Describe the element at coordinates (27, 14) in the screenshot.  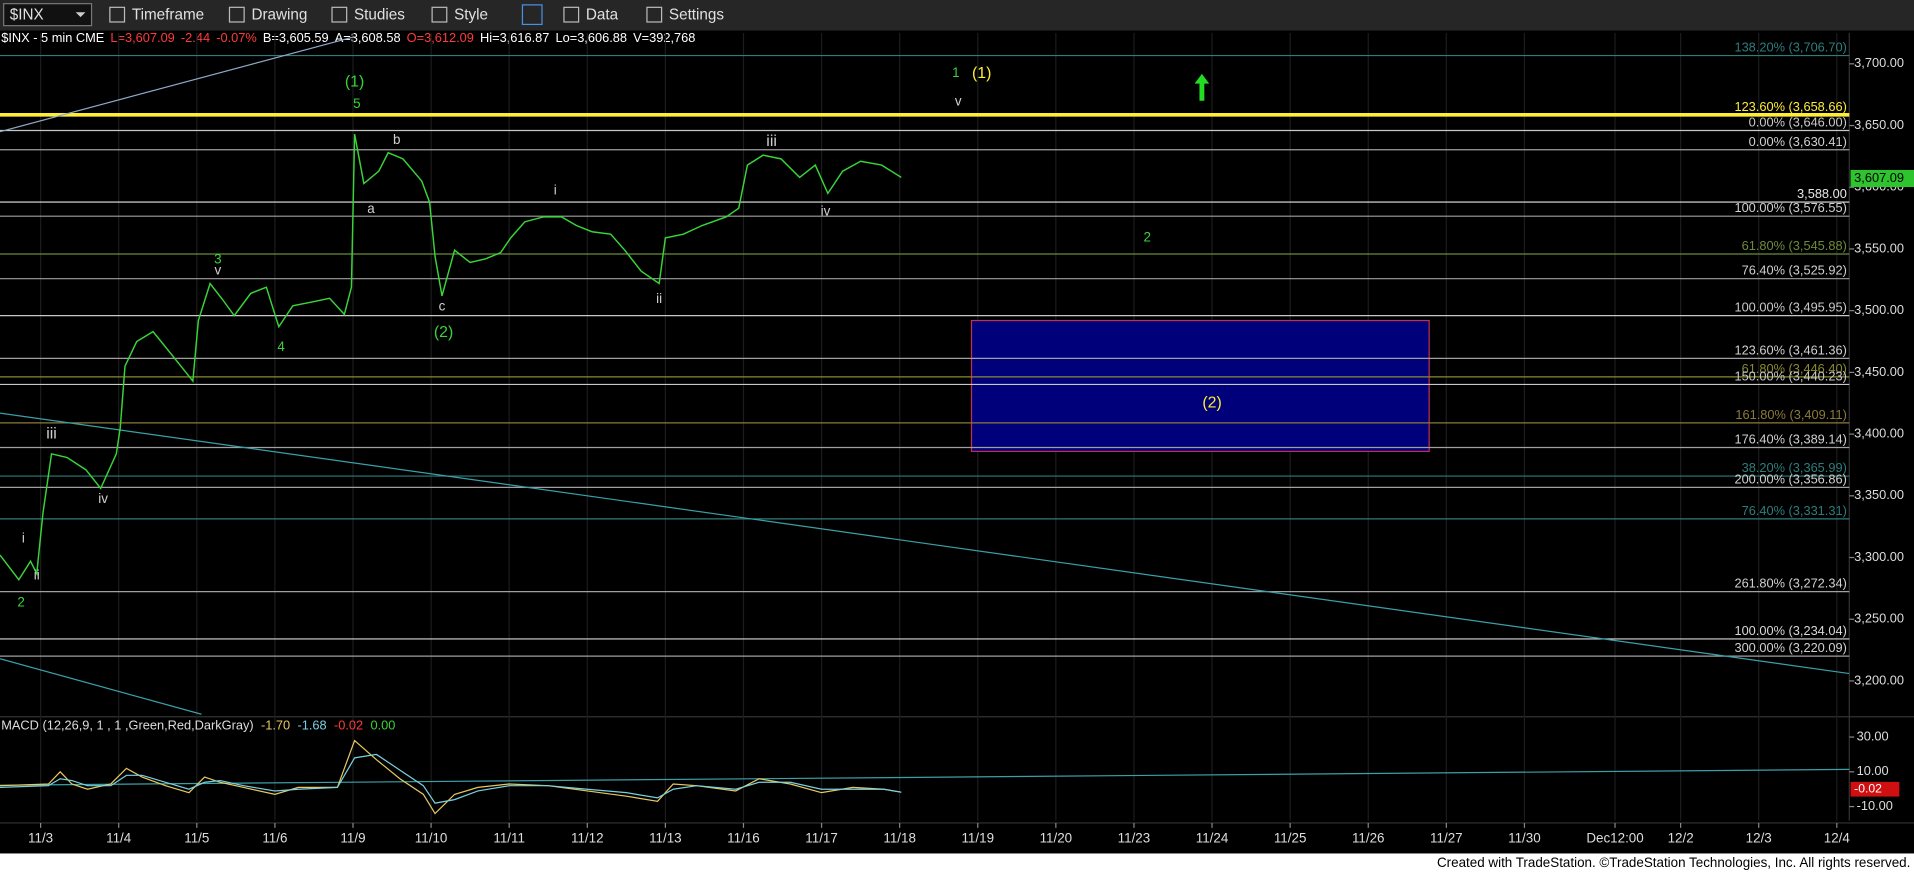
I see `symbol: $INX` at that location.